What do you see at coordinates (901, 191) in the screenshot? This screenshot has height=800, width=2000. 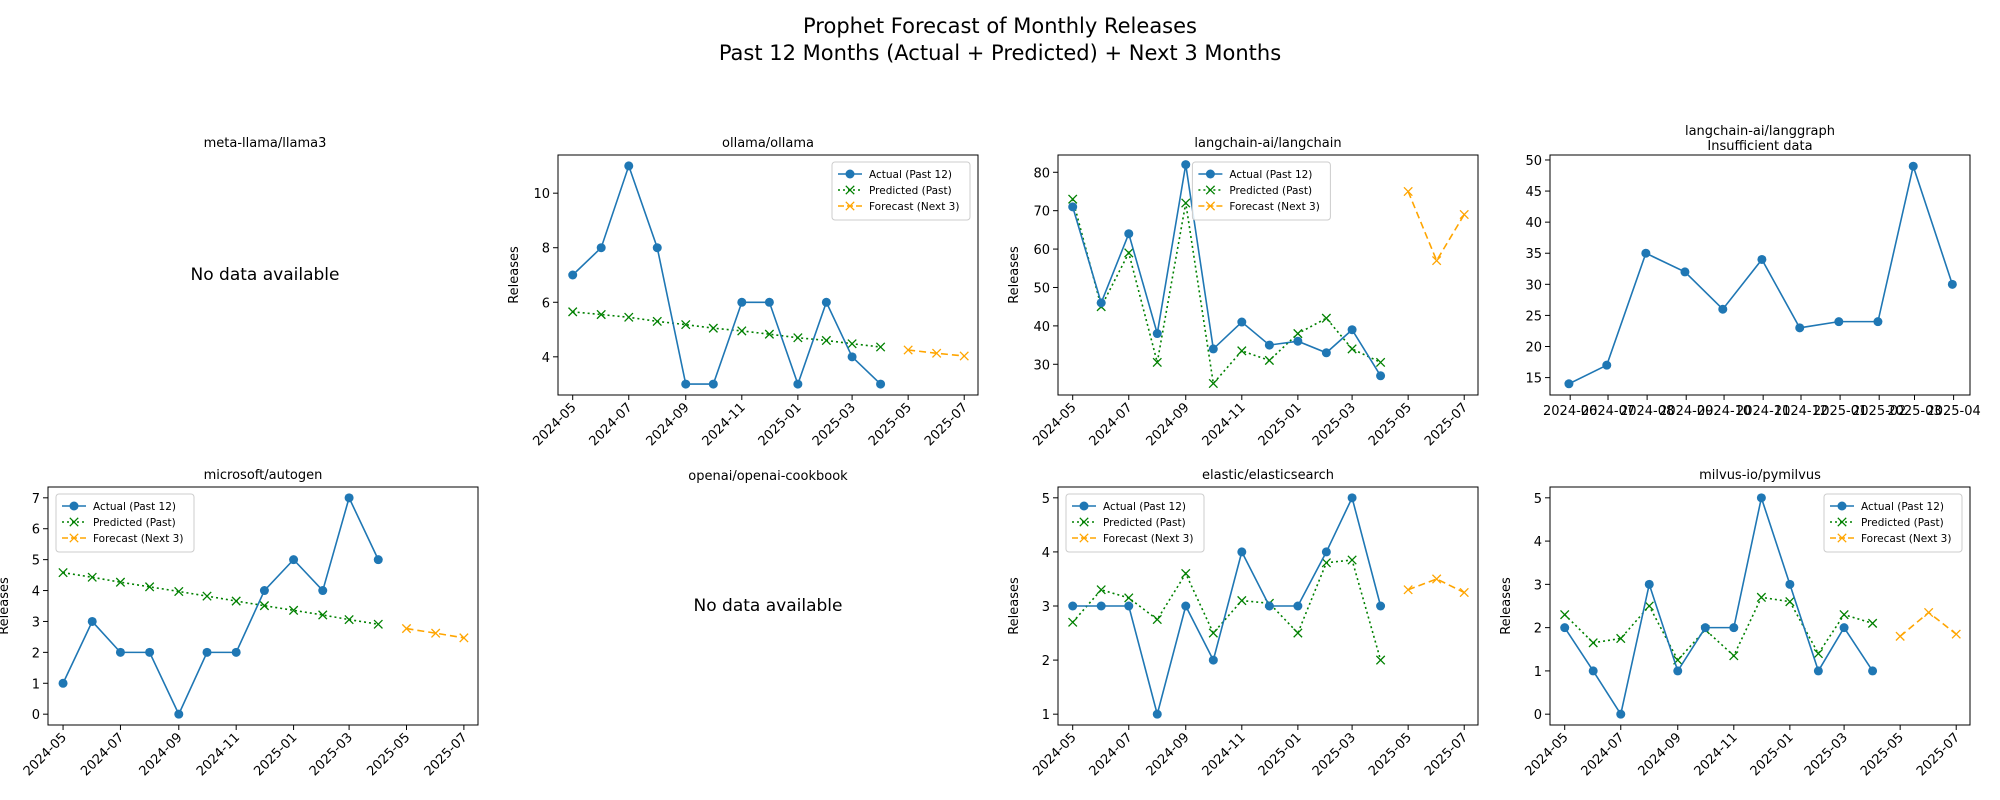 I see `legend-box` at bounding box center [901, 191].